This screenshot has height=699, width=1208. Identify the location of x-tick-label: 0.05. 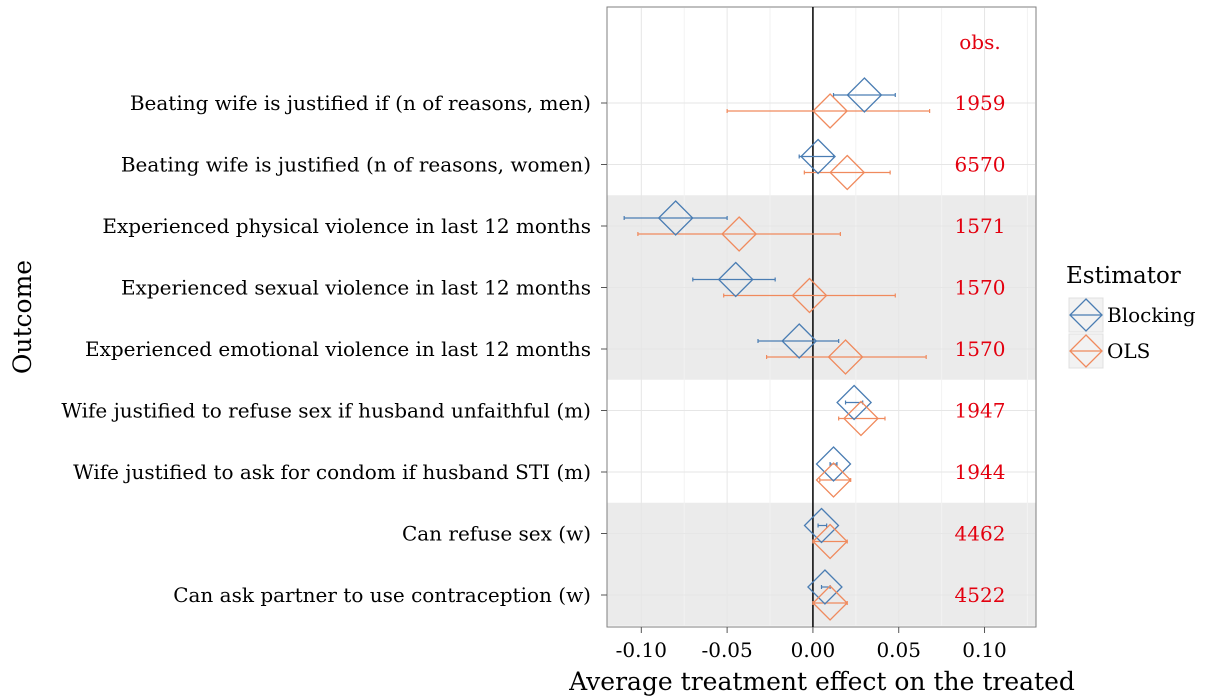
(898, 650).